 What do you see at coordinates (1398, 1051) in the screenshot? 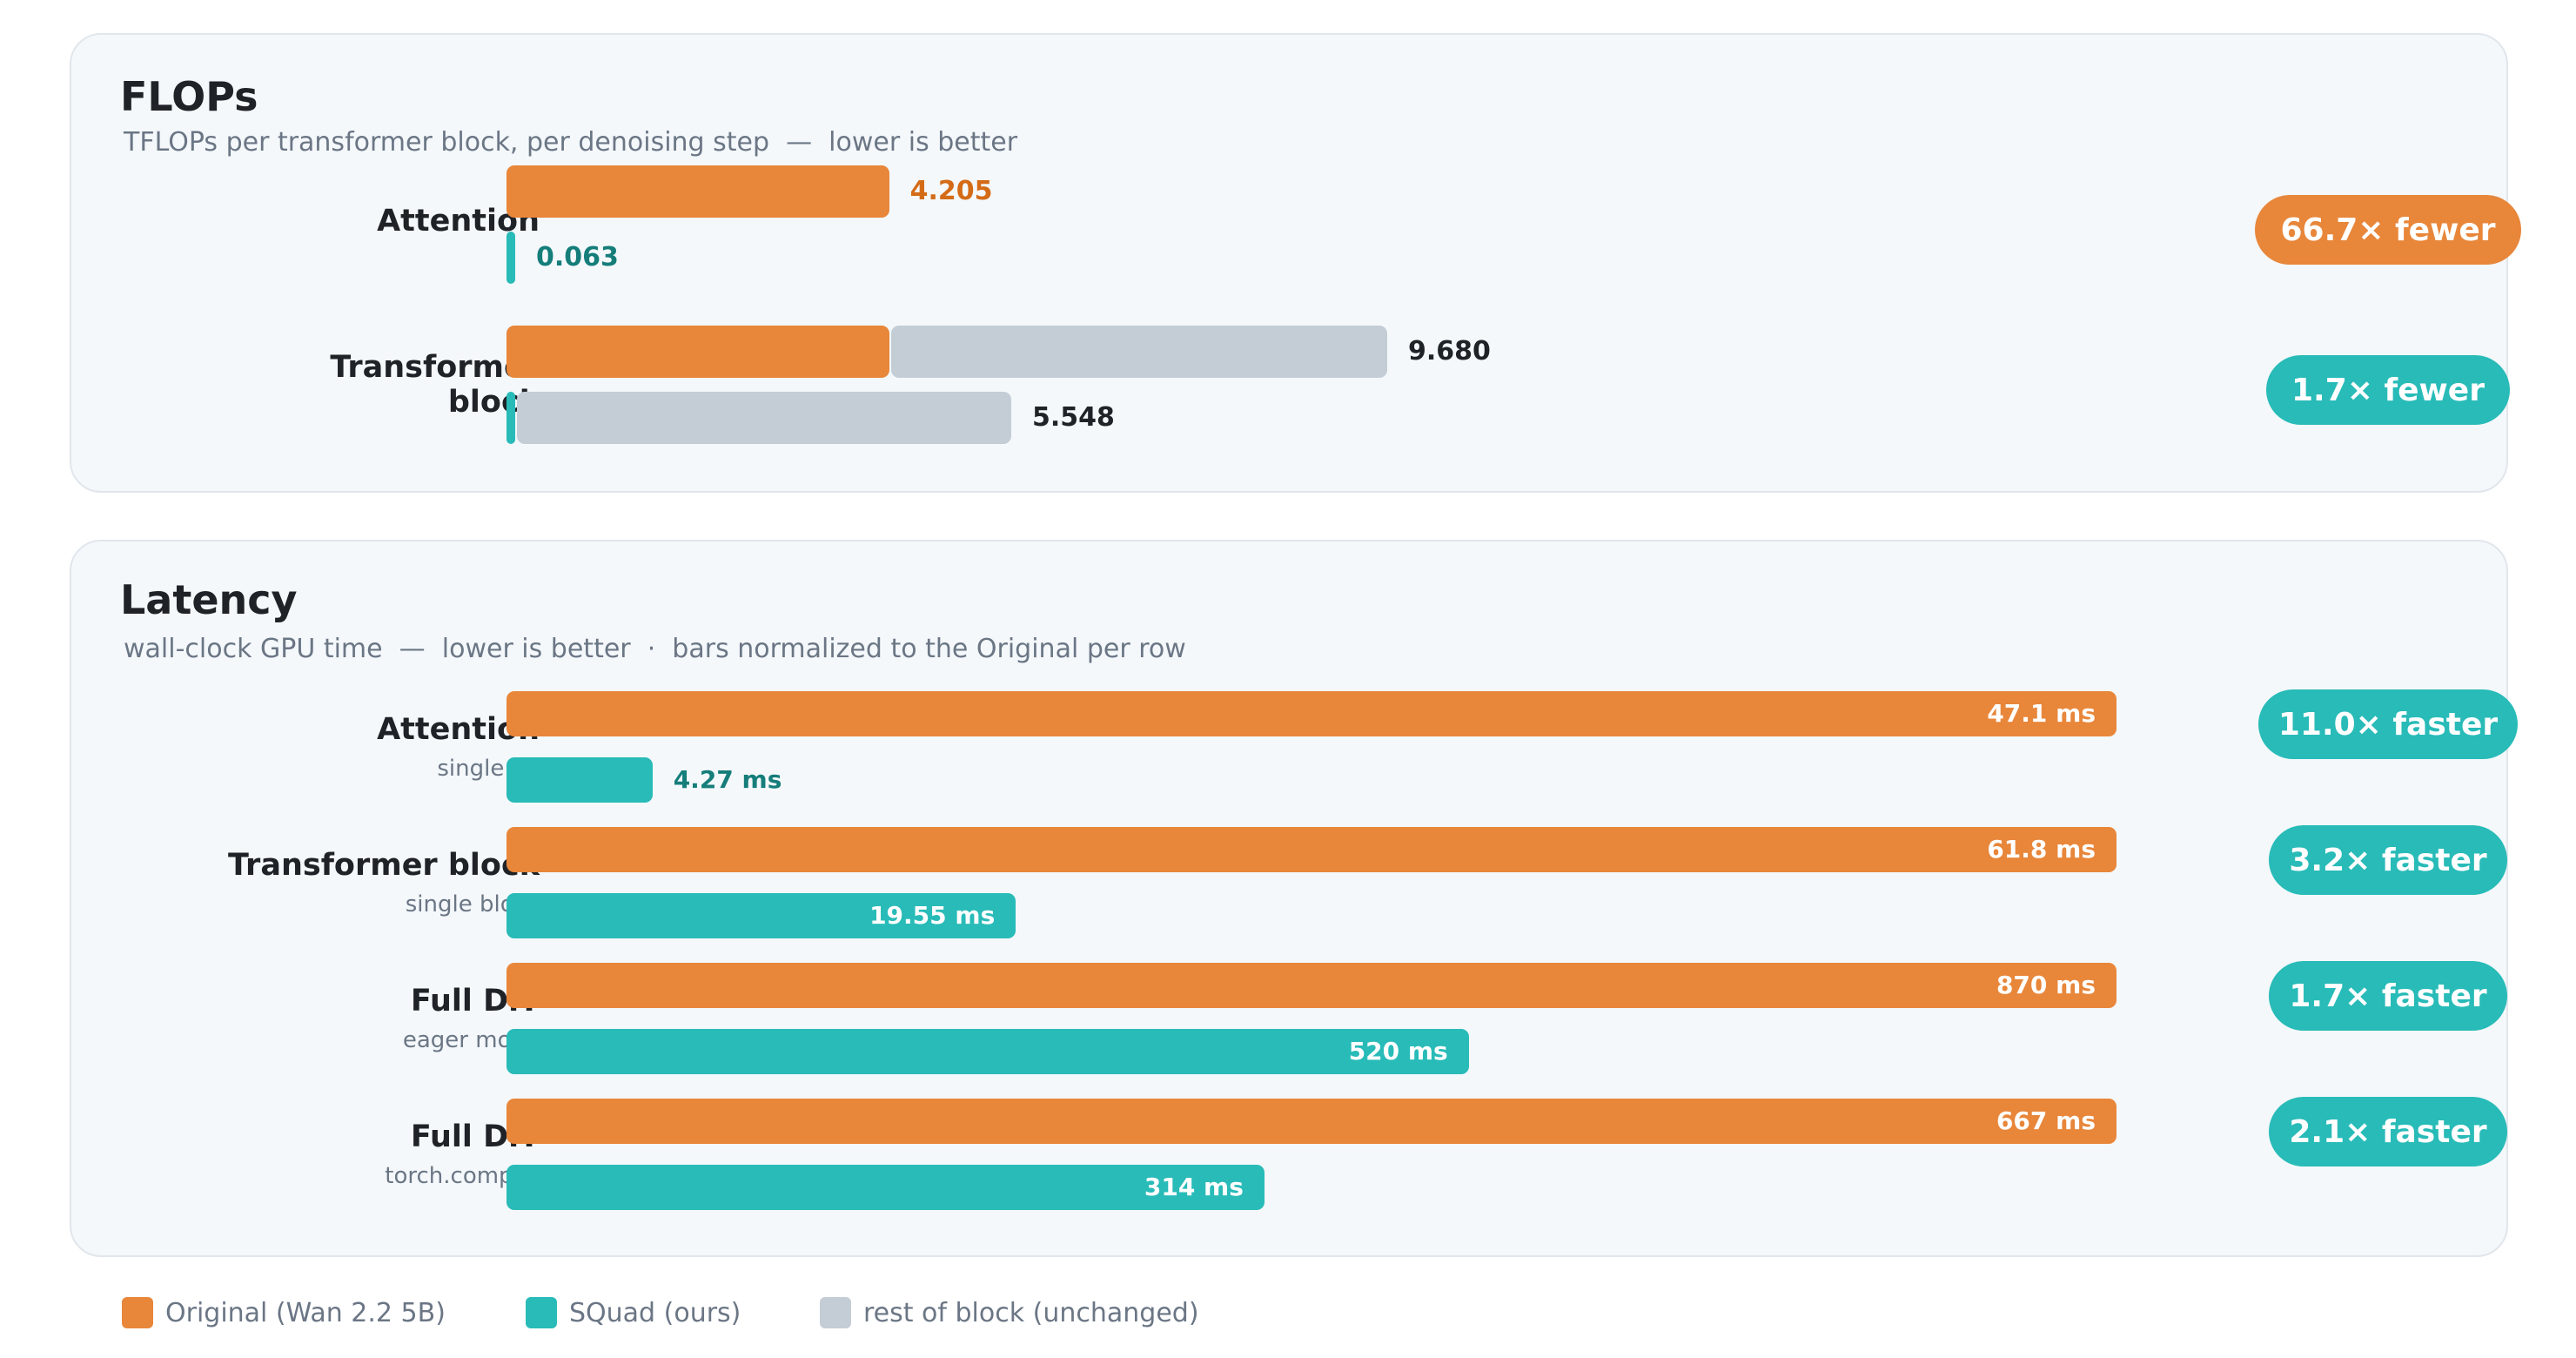
I see `squad-latency-label: 520 ms` at bounding box center [1398, 1051].